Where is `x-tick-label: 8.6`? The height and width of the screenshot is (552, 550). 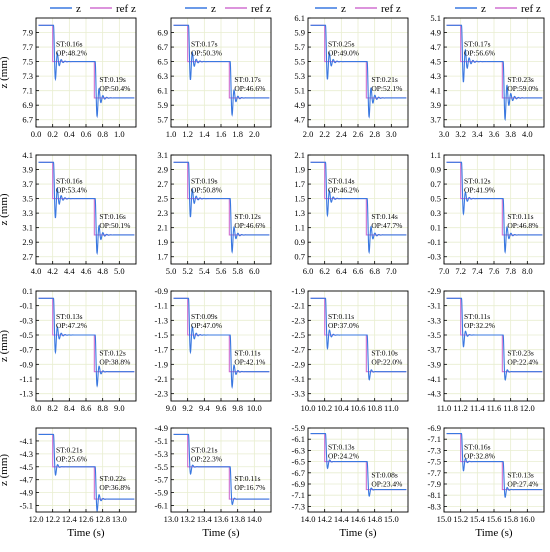 x-tick-label: 8.6 is located at coordinates (86, 408).